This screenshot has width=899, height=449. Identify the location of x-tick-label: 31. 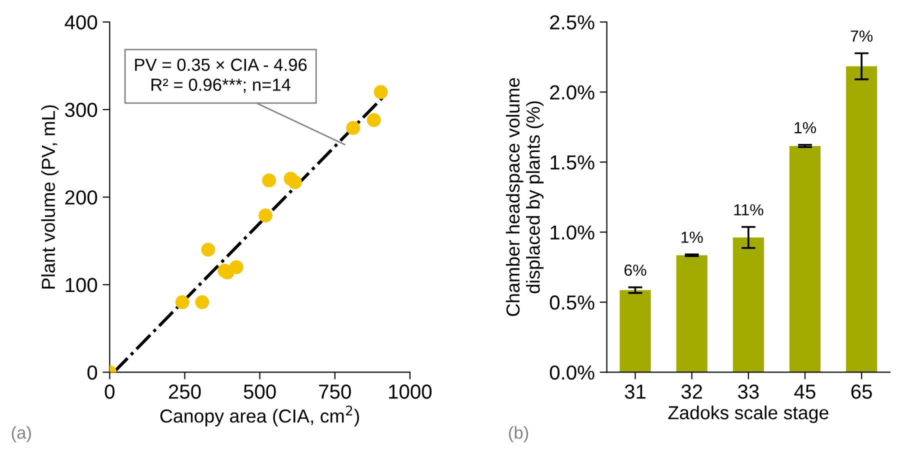
(635, 391).